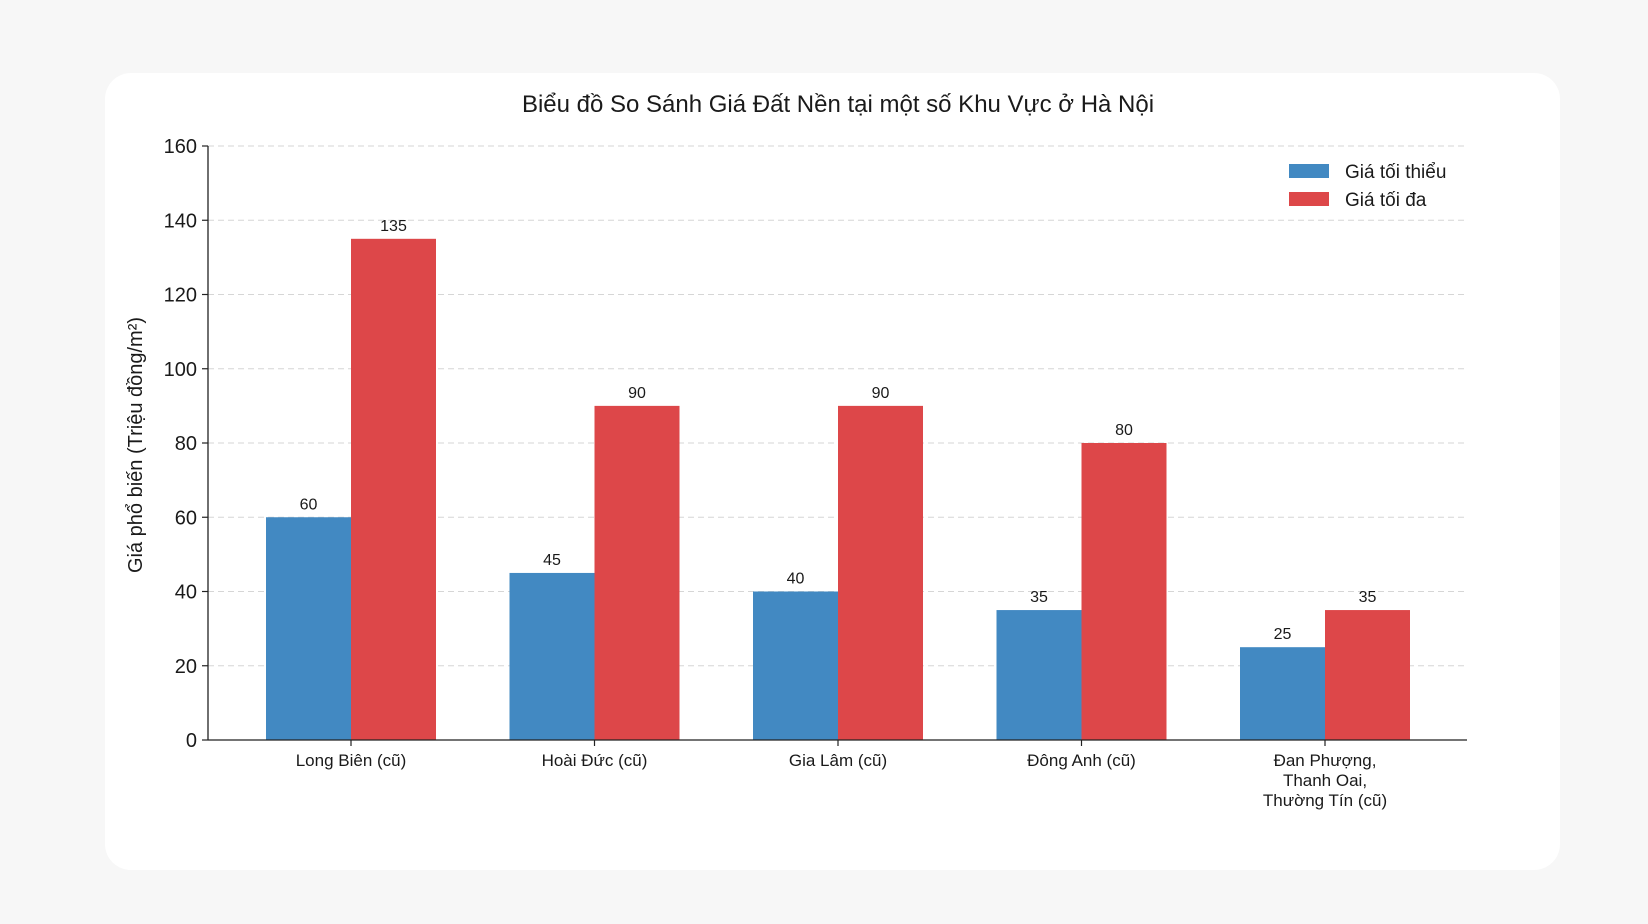 This screenshot has width=1648, height=924. Describe the element at coordinates (351, 760) in the screenshot. I see `x-tick-label: Long Biên (cũ)` at that location.